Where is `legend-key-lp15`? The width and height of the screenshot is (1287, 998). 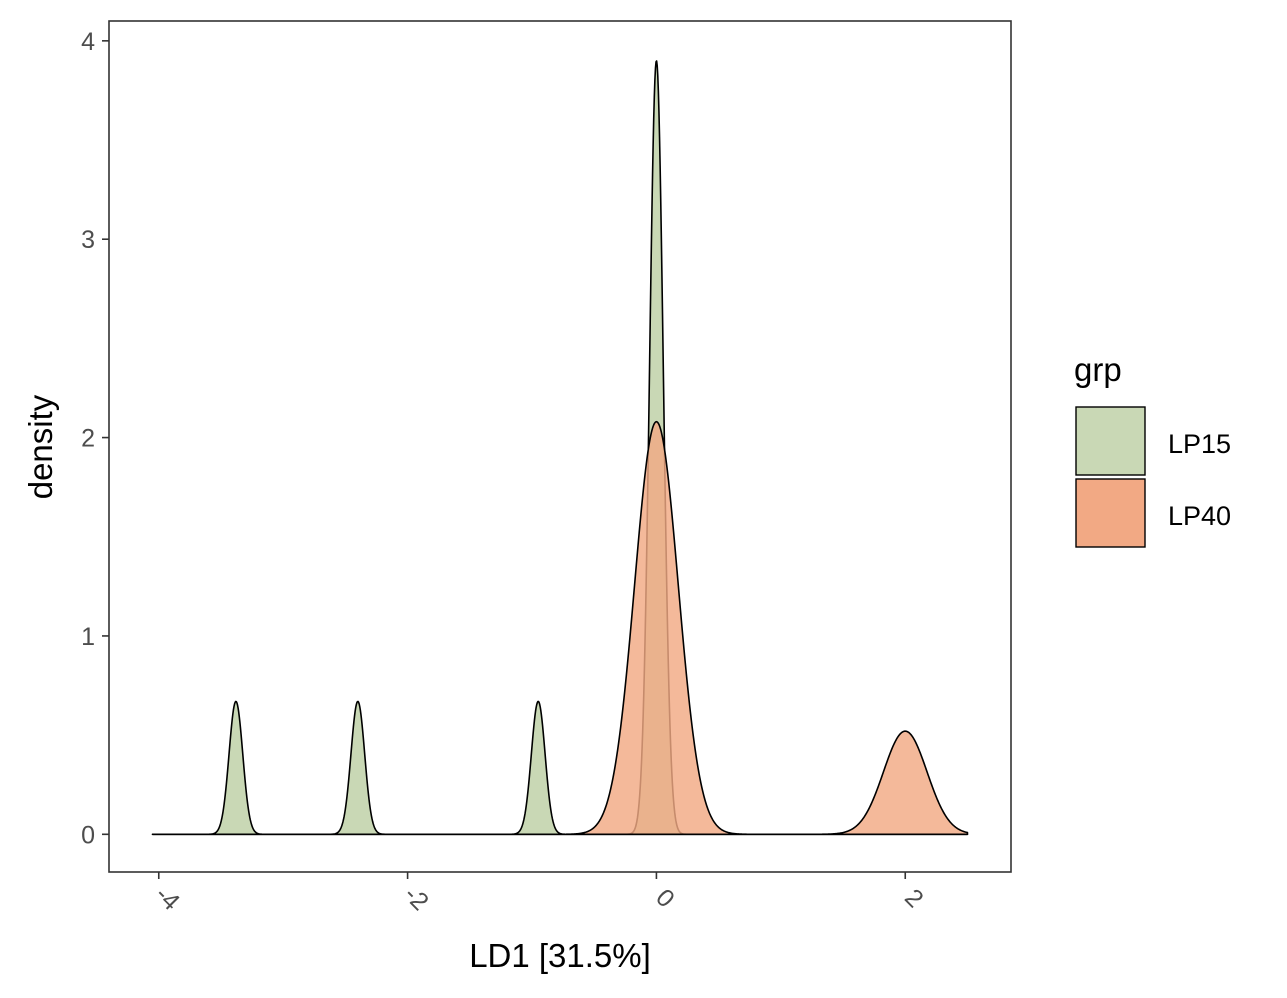 legend-key-lp15 is located at coordinates (1110, 441).